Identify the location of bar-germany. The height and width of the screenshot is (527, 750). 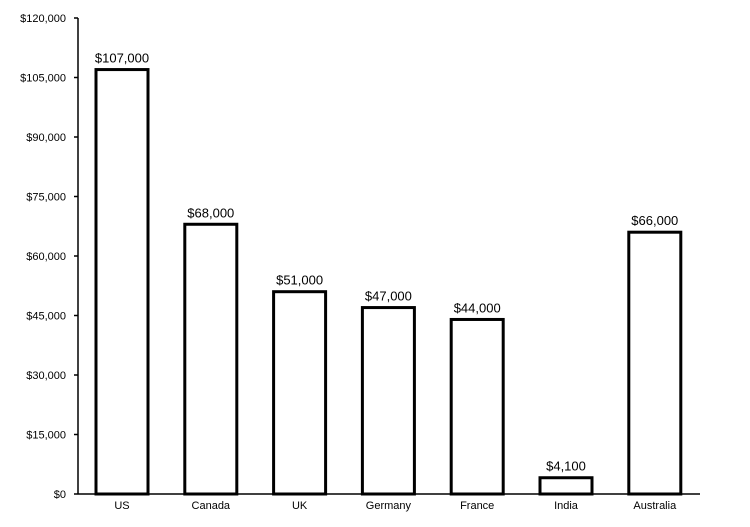
(388, 401).